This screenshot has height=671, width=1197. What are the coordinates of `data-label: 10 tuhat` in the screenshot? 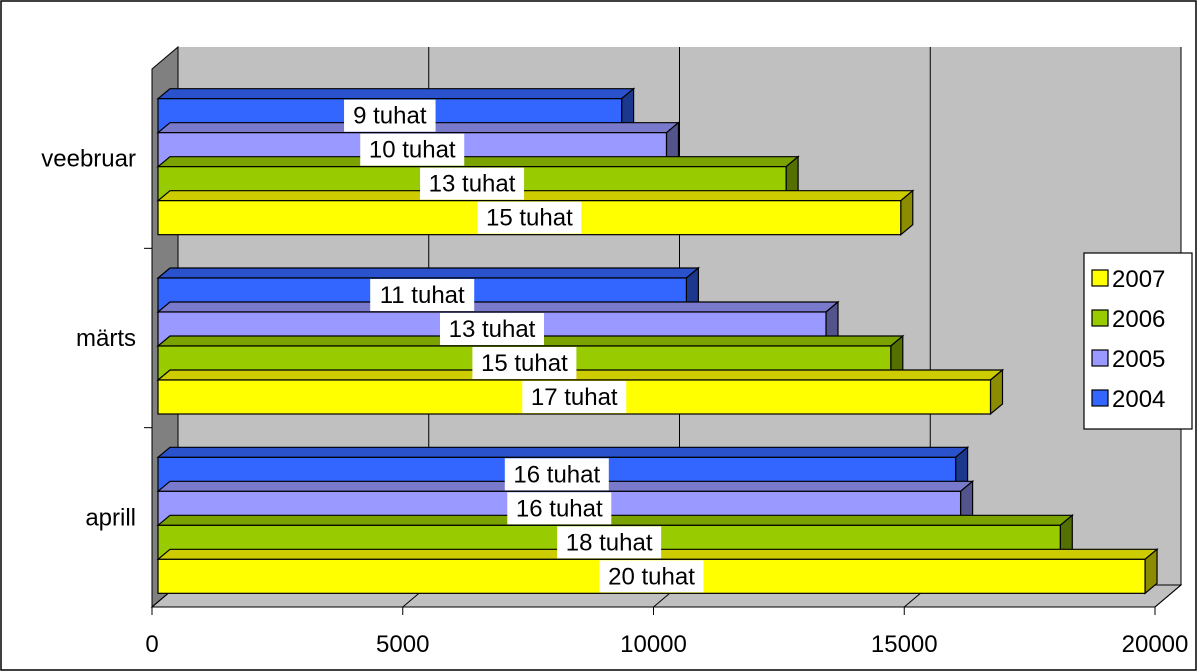 It's located at (412, 149).